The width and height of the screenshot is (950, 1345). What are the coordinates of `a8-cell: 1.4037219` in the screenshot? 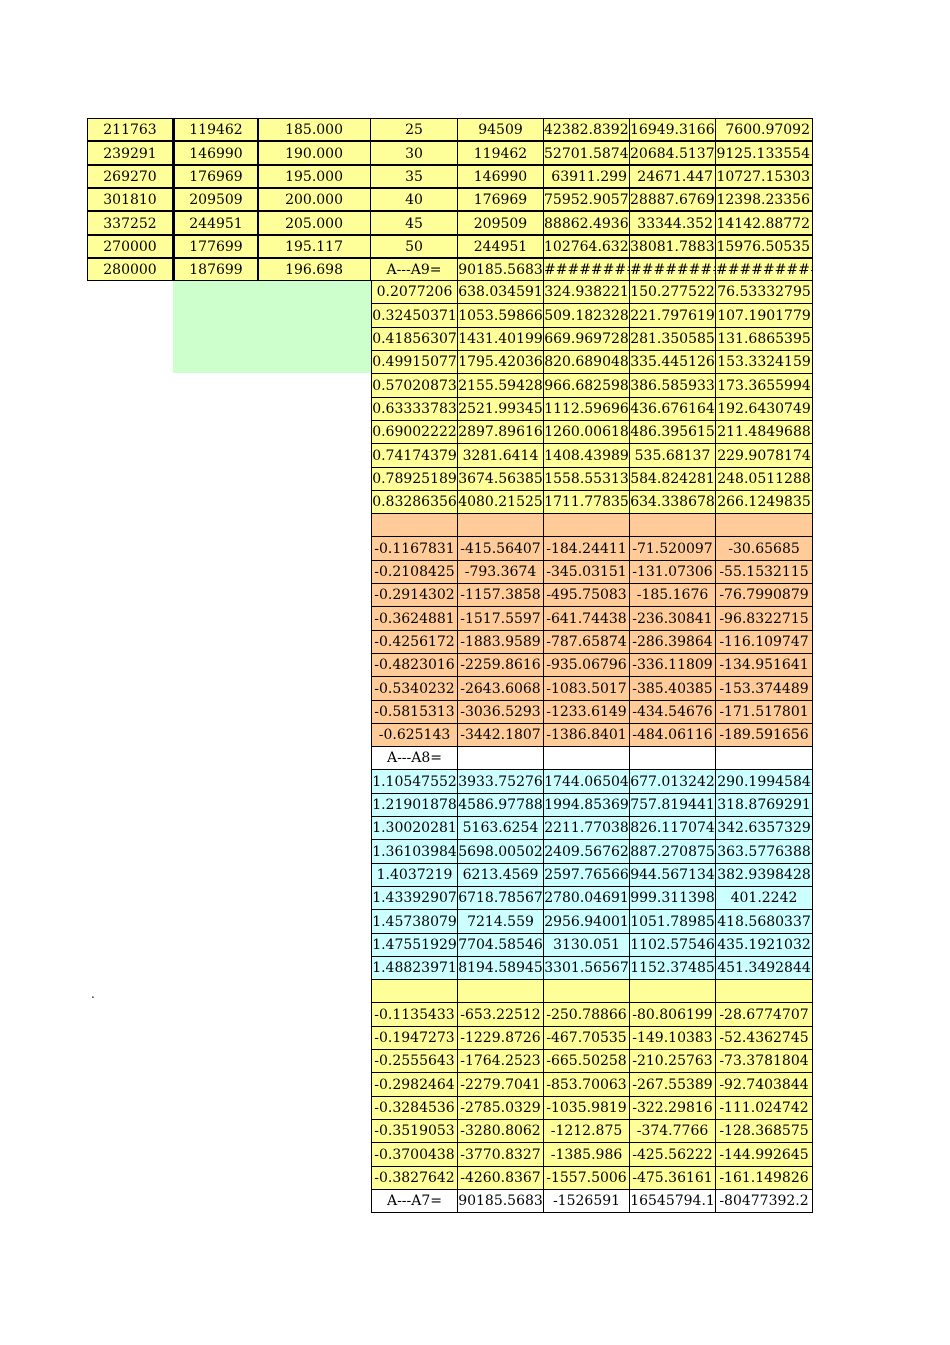 It's located at (414, 875).